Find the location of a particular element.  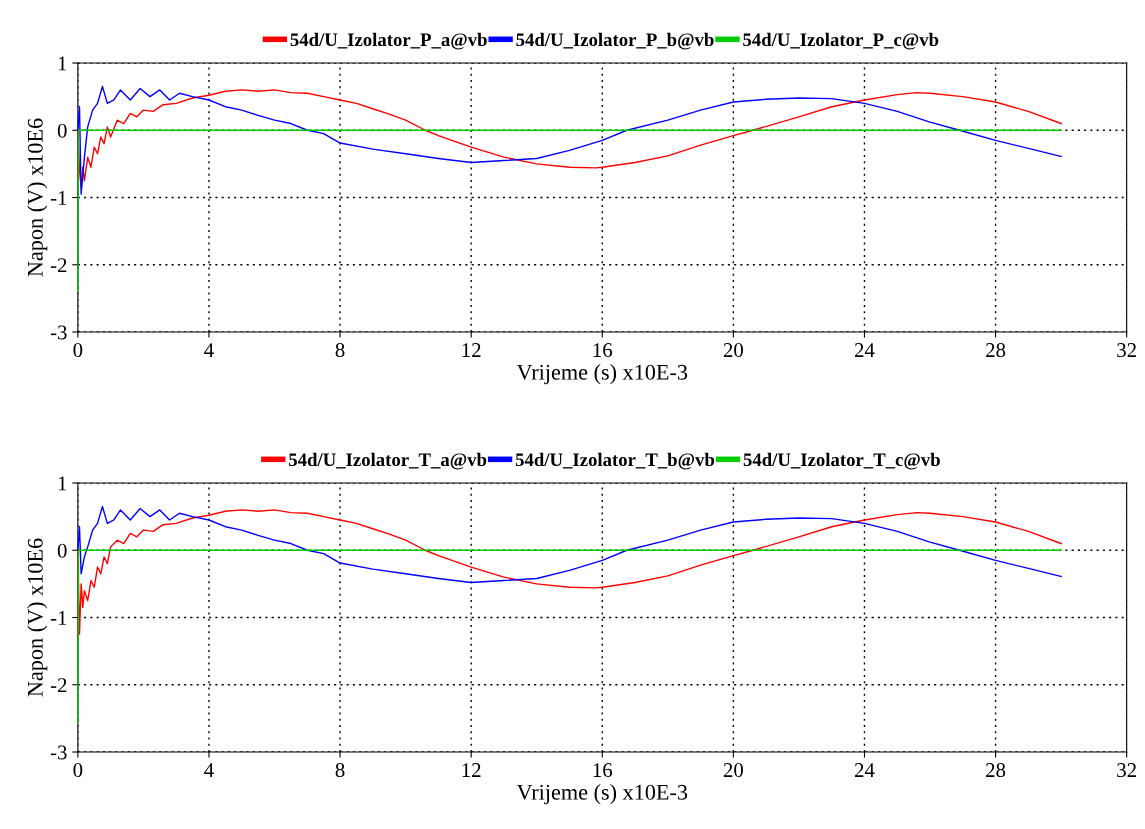

legend-label: 54d/U_Izolator_P_a@vb is located at coordinates (388, 41).